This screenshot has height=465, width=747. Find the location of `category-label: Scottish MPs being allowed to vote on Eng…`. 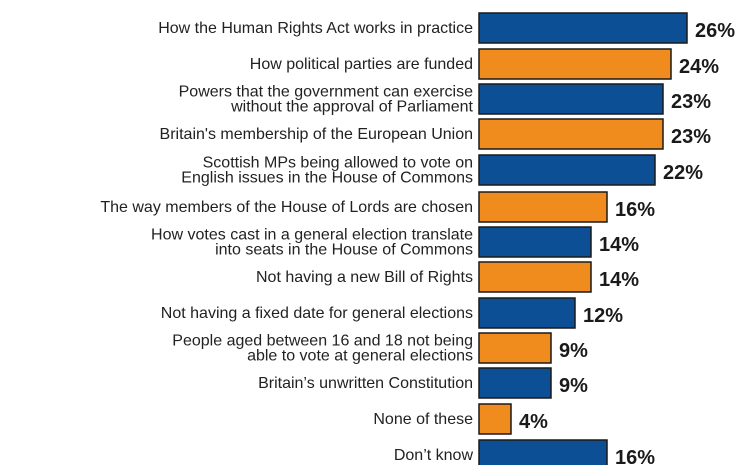

category-label: Scottish MPs being allowed to vote on Eng… is located at coordinates (327, 171).